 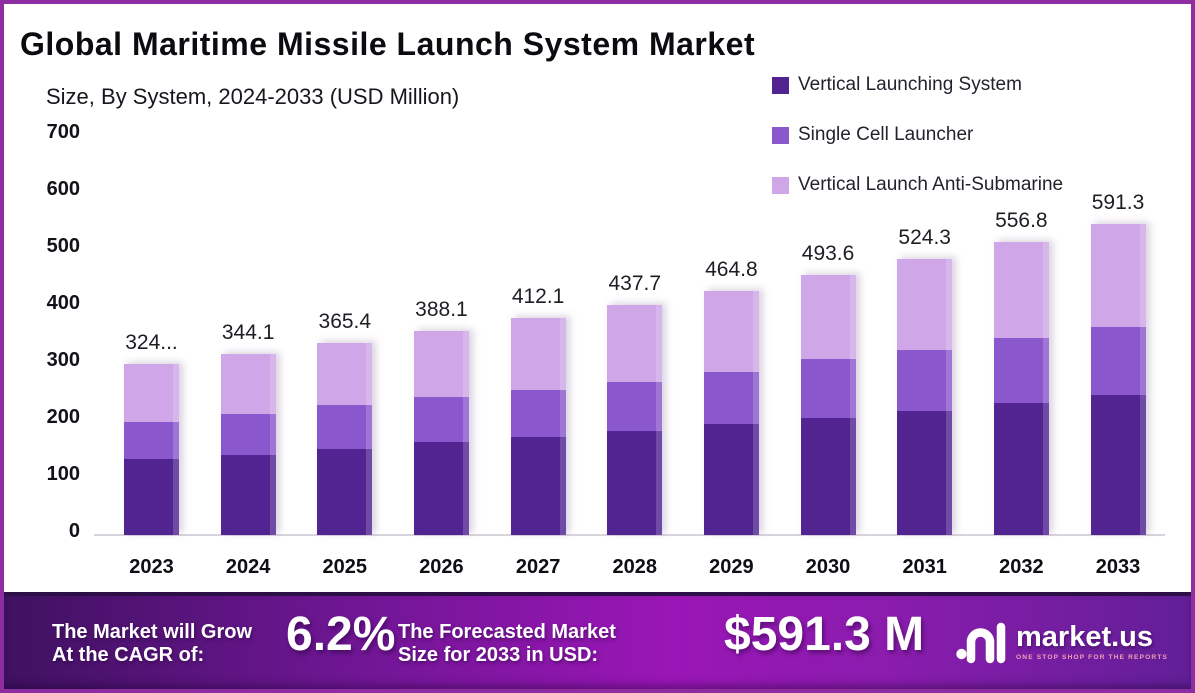 What do you see at coordinates (1085, 636) in the screenshot?
I see `brand-name: market.us` at bounding box center [1085, 636].